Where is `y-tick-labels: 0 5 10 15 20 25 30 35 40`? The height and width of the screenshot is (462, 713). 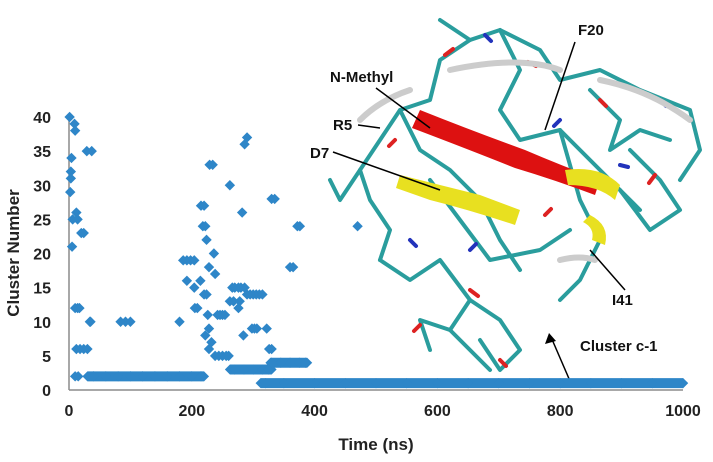
y-tick-labels: 0 5 10 15 20 25 30 35 40 is located at coordinates (42, 255).